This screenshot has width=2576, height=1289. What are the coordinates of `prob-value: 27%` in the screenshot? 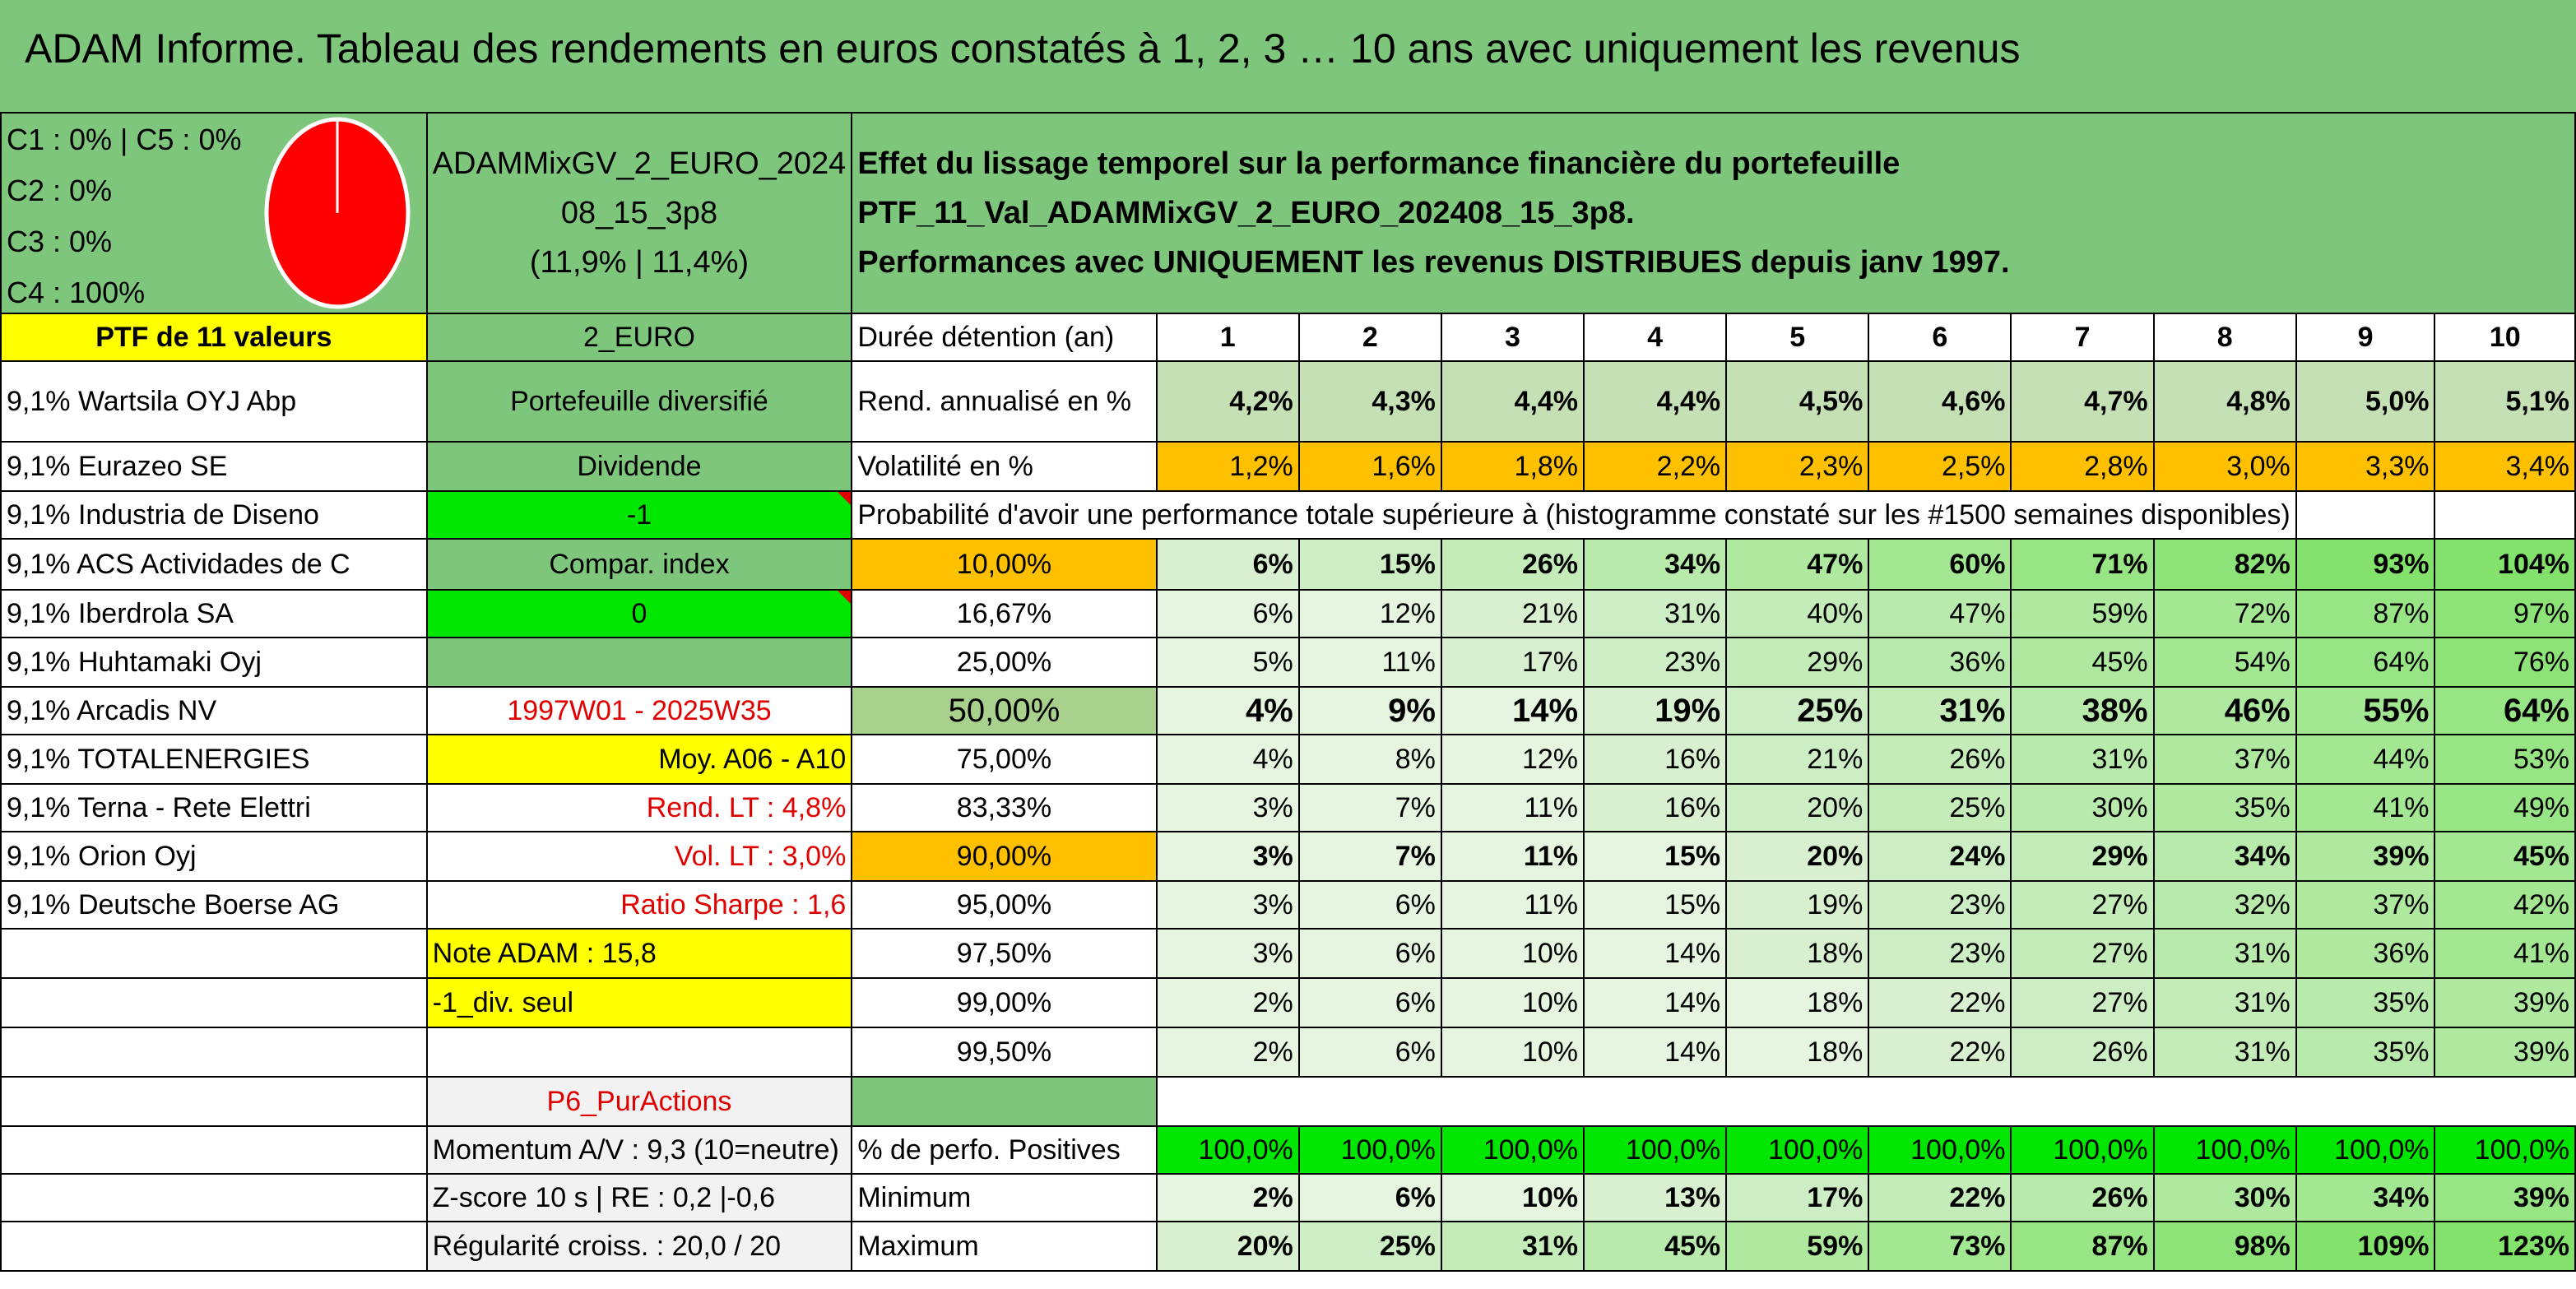 It's located at (2082, 953).